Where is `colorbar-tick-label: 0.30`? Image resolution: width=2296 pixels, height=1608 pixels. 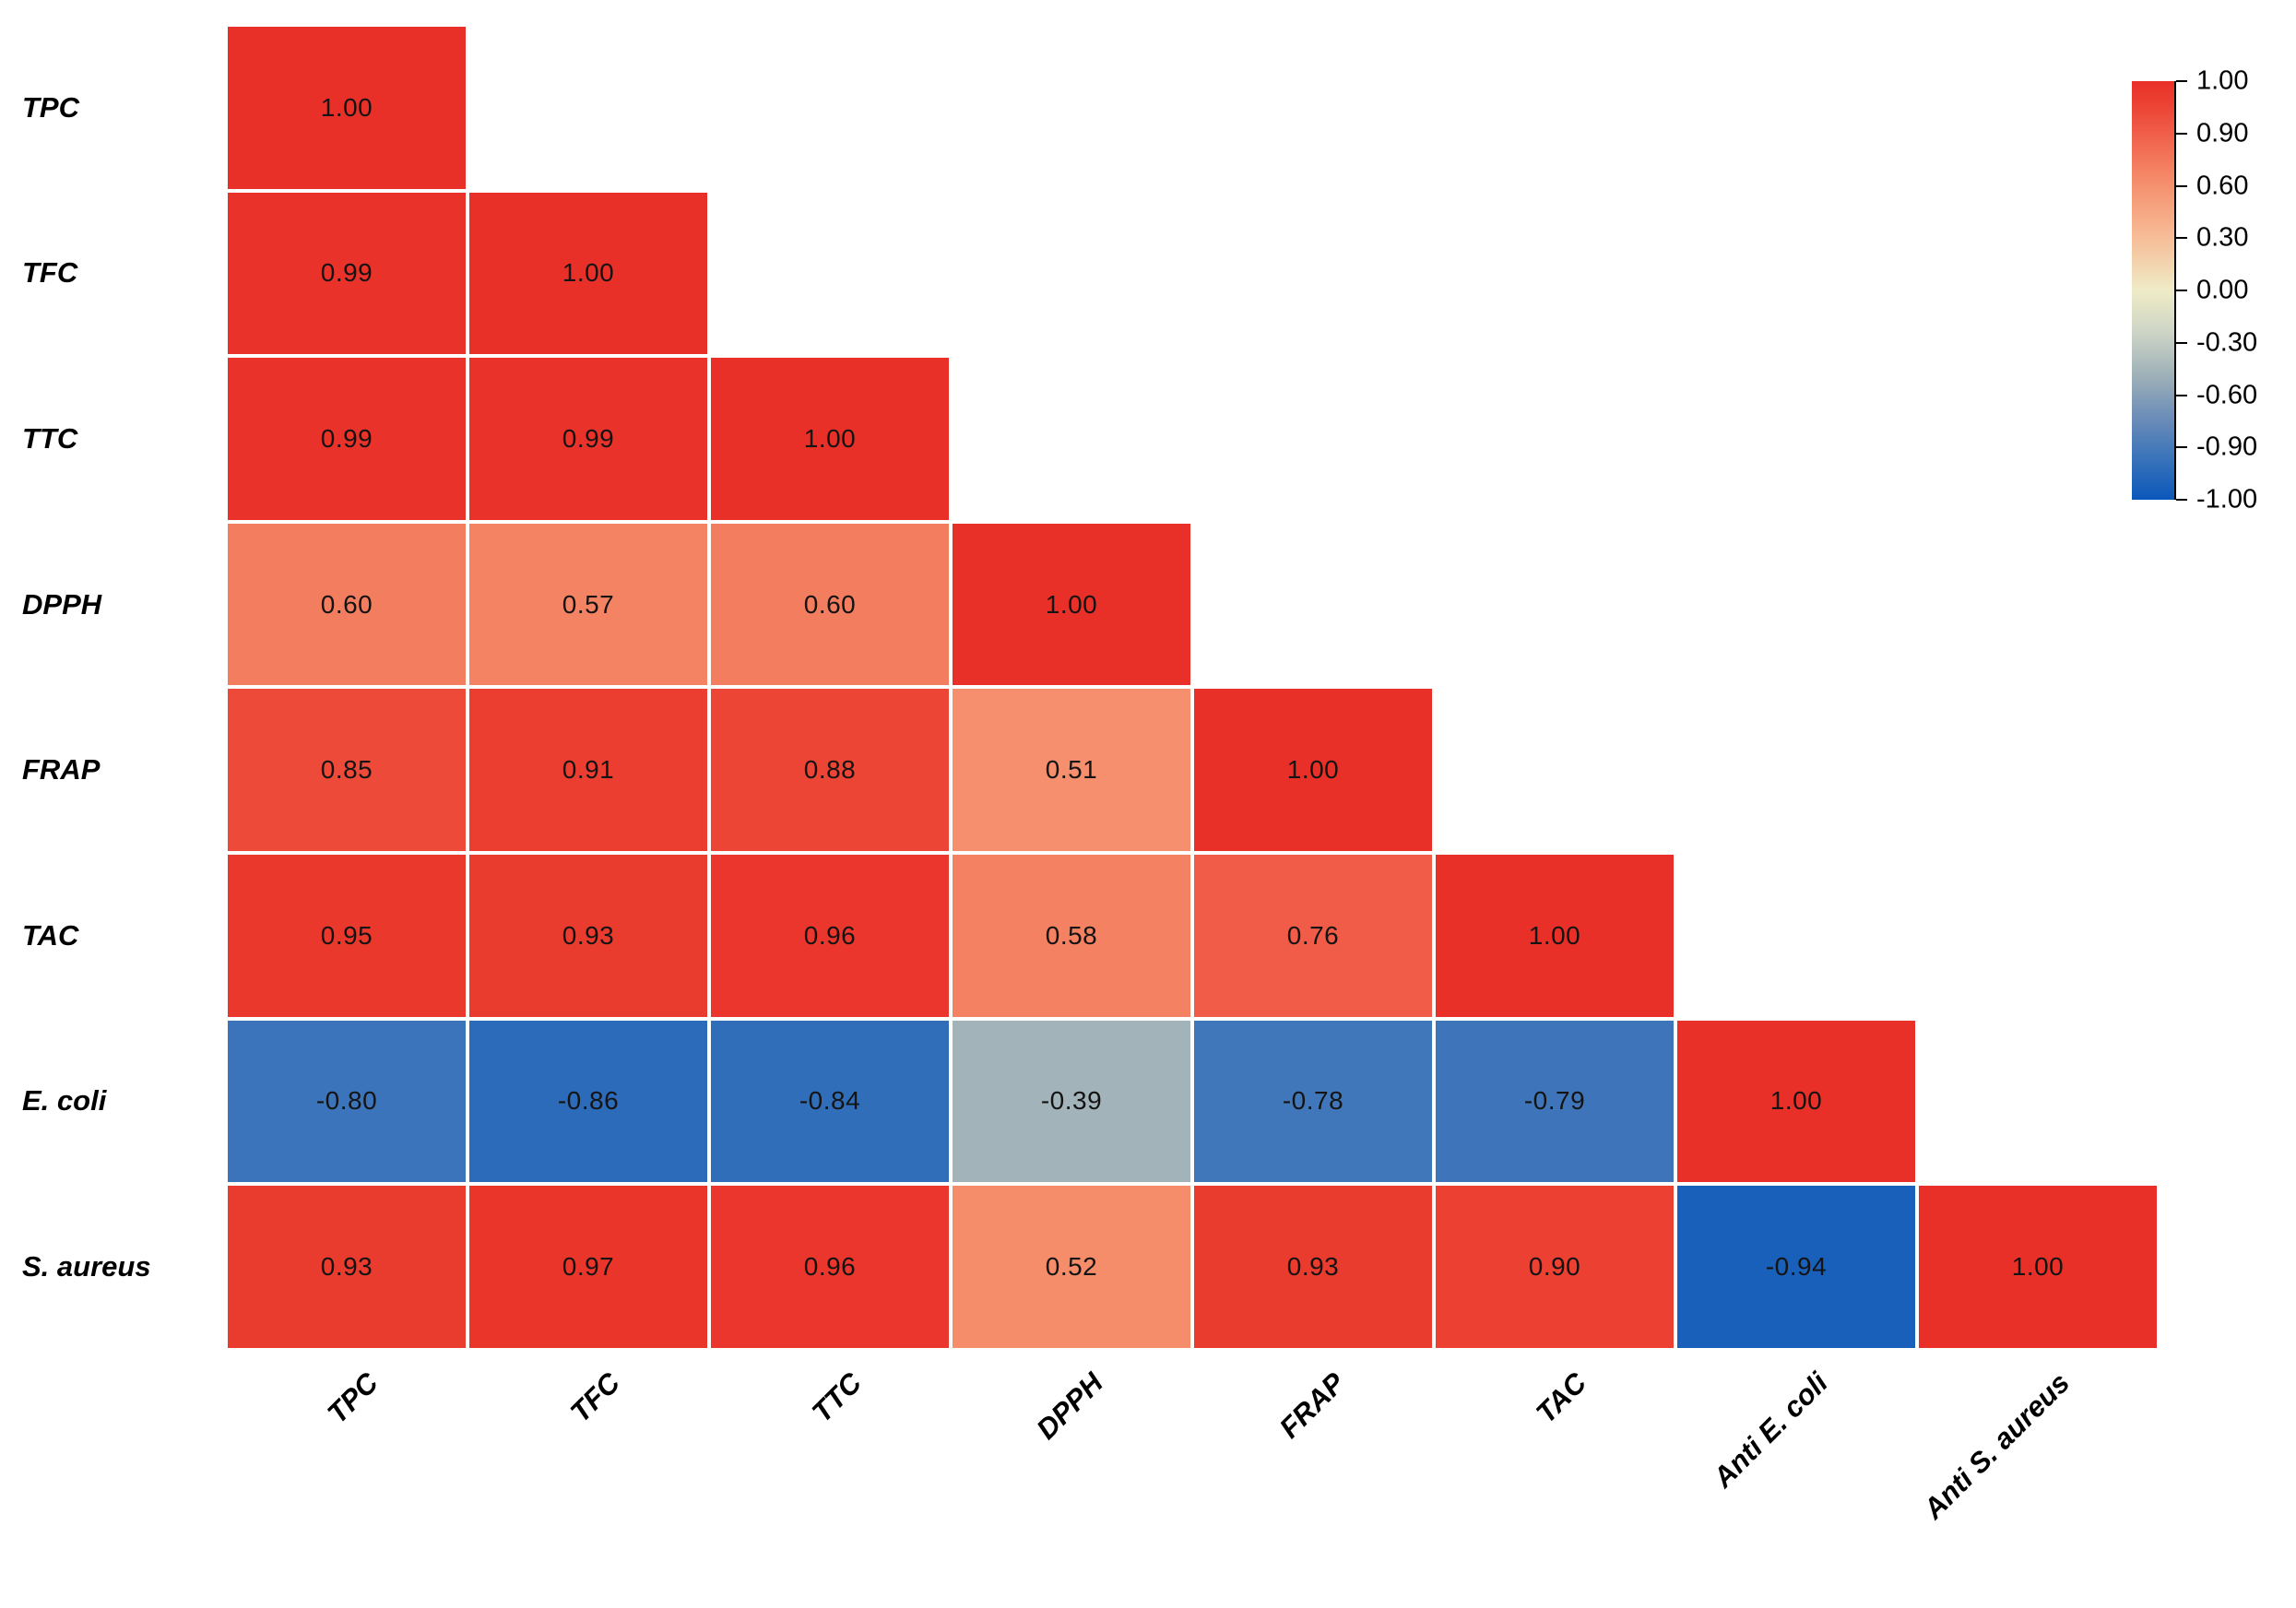 colorbar-tick-label: 0.30 is located at coordinates (2222, 237).